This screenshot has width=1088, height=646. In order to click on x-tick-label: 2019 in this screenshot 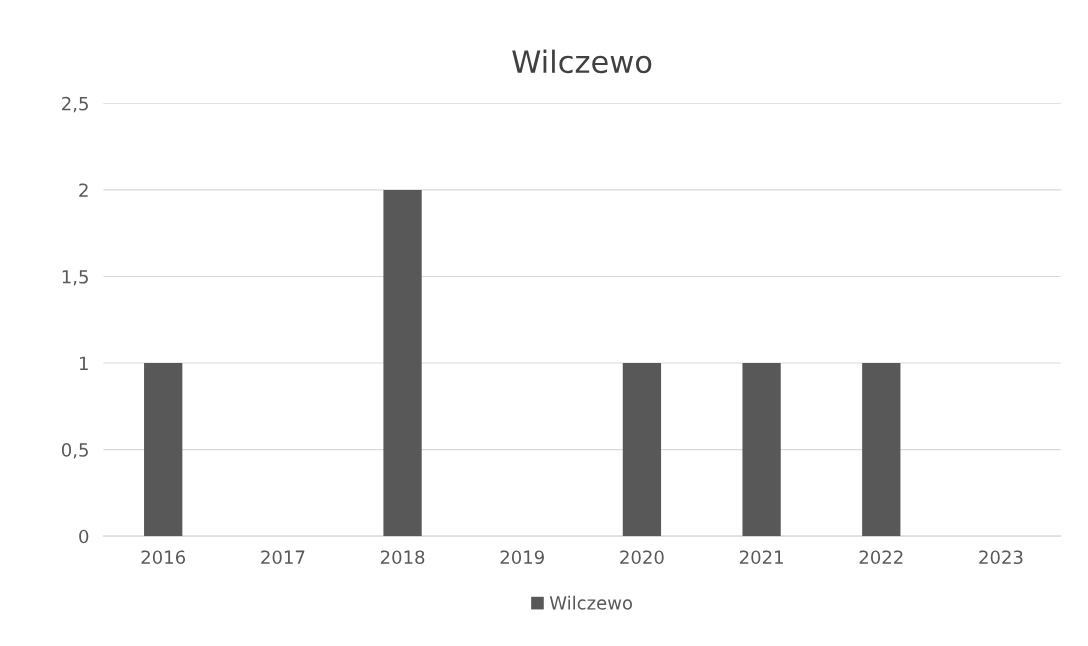, I will do `click(522, 557)`.